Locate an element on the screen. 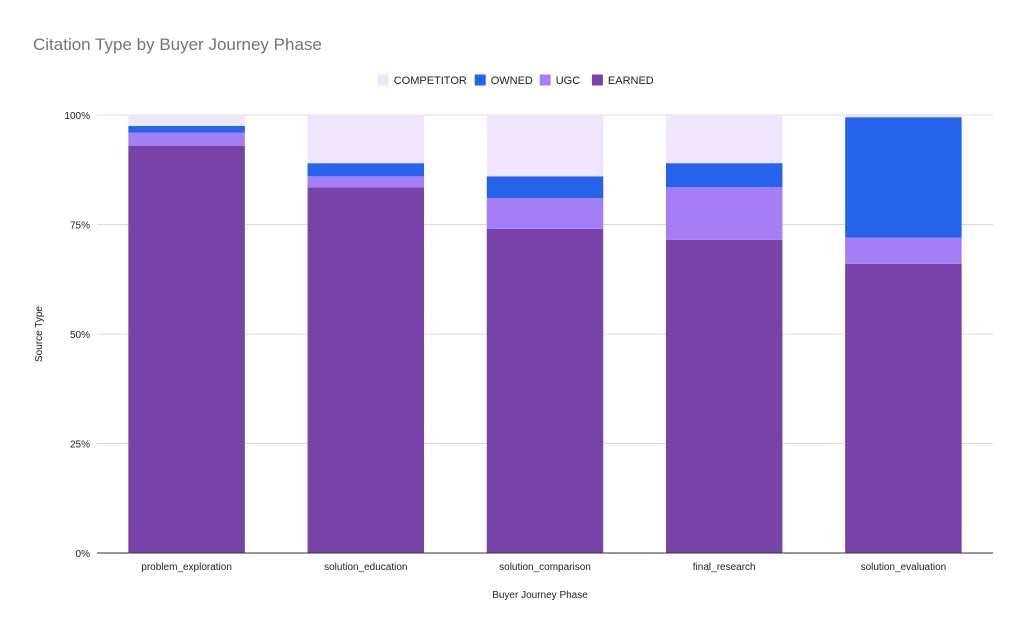 This screenshot has width=1024, height=633. y-tick-label: 100% is located at coordinates (77, 116).